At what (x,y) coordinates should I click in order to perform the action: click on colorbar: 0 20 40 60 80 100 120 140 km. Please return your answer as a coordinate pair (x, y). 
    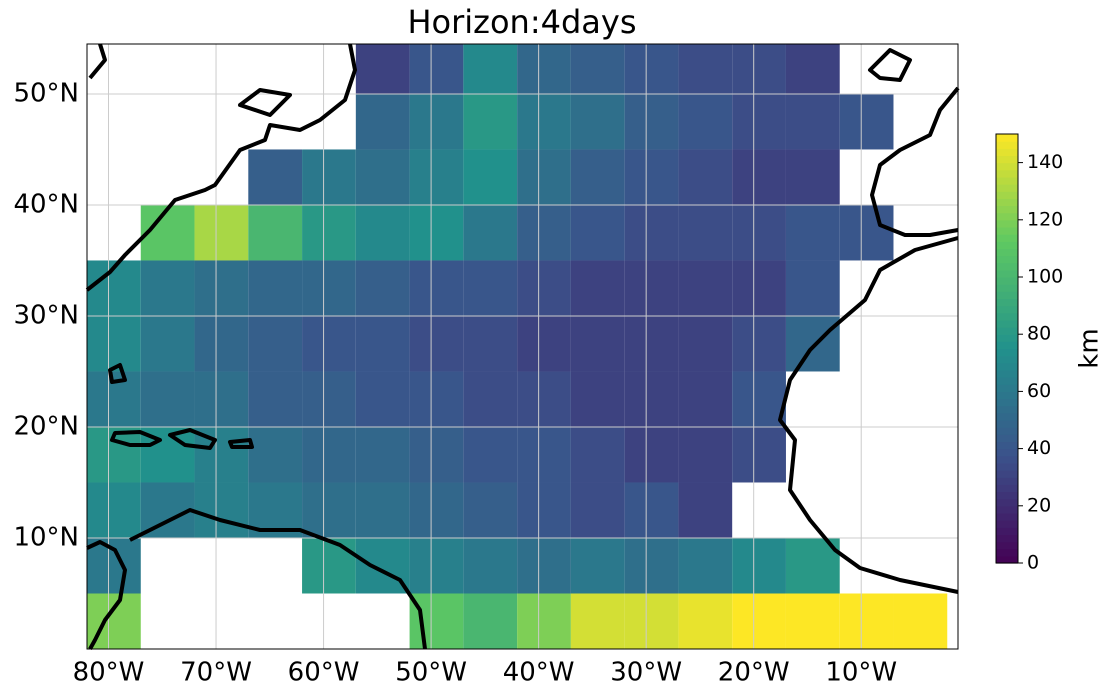
    Looking at the image, I should click on (1050, 353).